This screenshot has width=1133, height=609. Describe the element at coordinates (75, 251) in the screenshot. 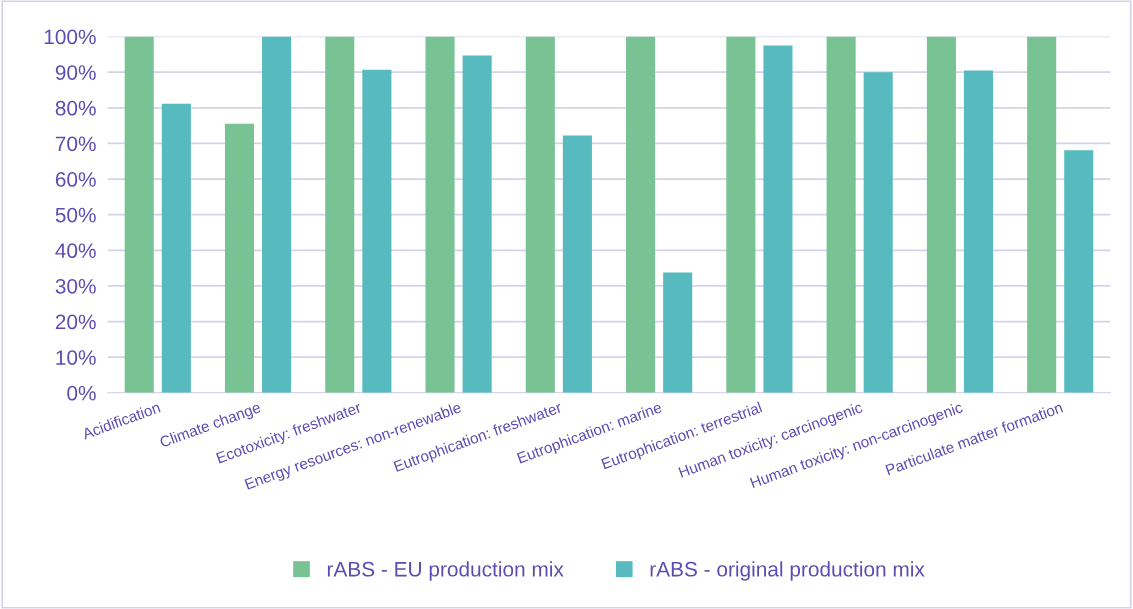

I see `y-tick-label: 40%` at that location.